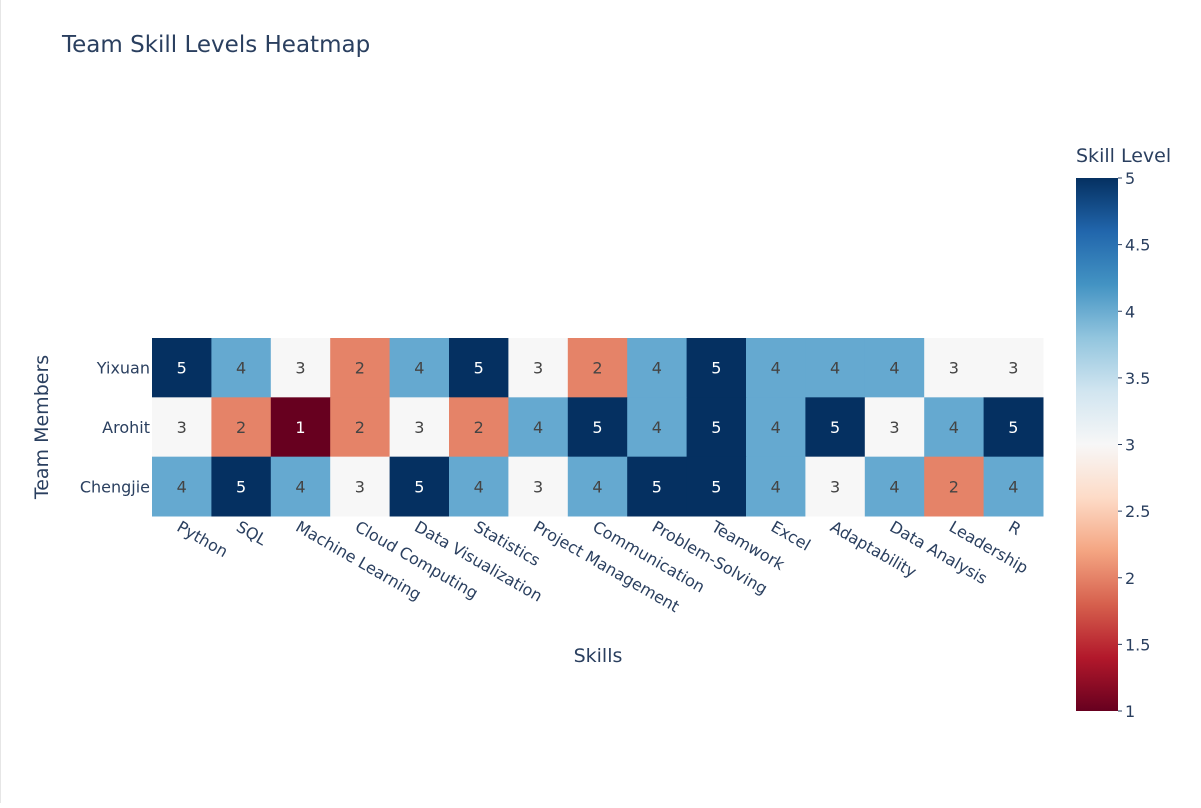 The image size is (1201, 808). Describe the element at coordinates (123, 368) in the screenshot. I see `y-tick-label: Yixuan` at that location.